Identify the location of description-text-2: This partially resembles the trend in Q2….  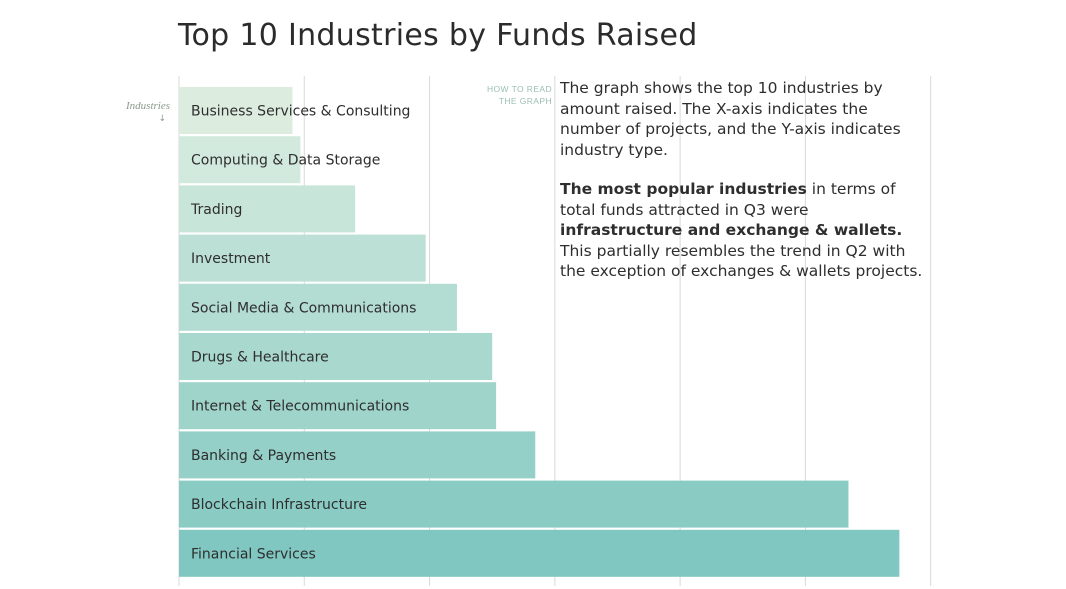
(741, 261).